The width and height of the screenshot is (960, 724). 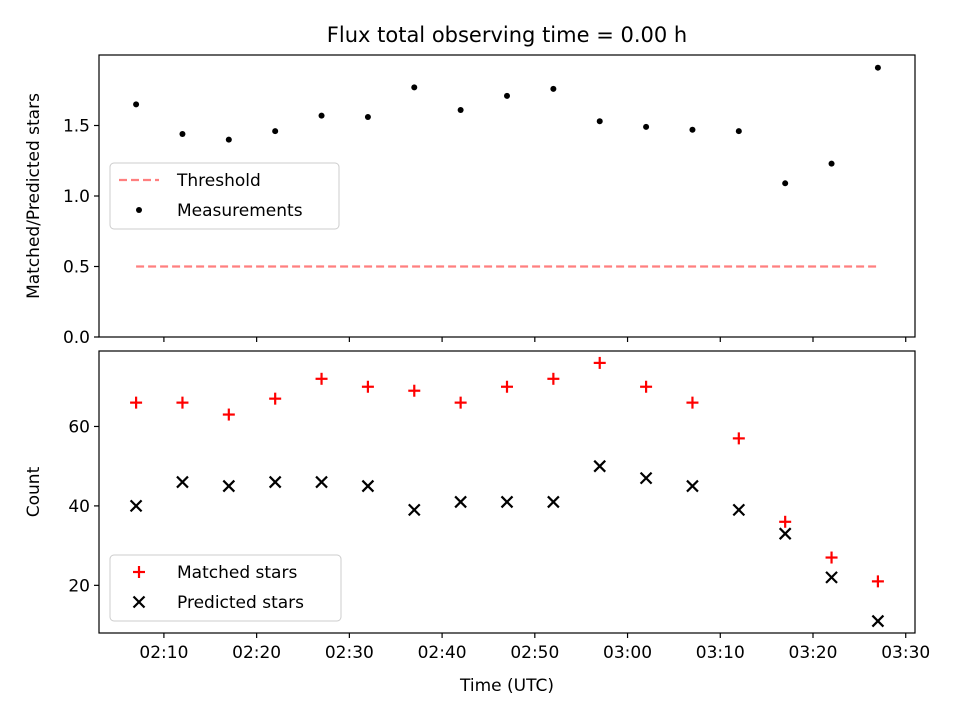 I want to click on x-tick-label: 03:20, so click(x=813, y=653).